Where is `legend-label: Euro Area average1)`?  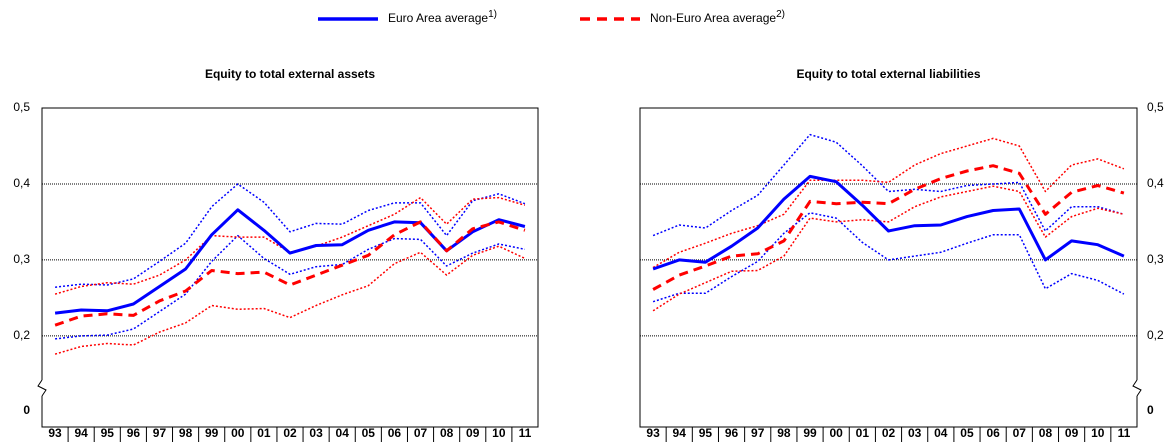 legend-label: Euro Area average1) is located at coordinates (442, 17).